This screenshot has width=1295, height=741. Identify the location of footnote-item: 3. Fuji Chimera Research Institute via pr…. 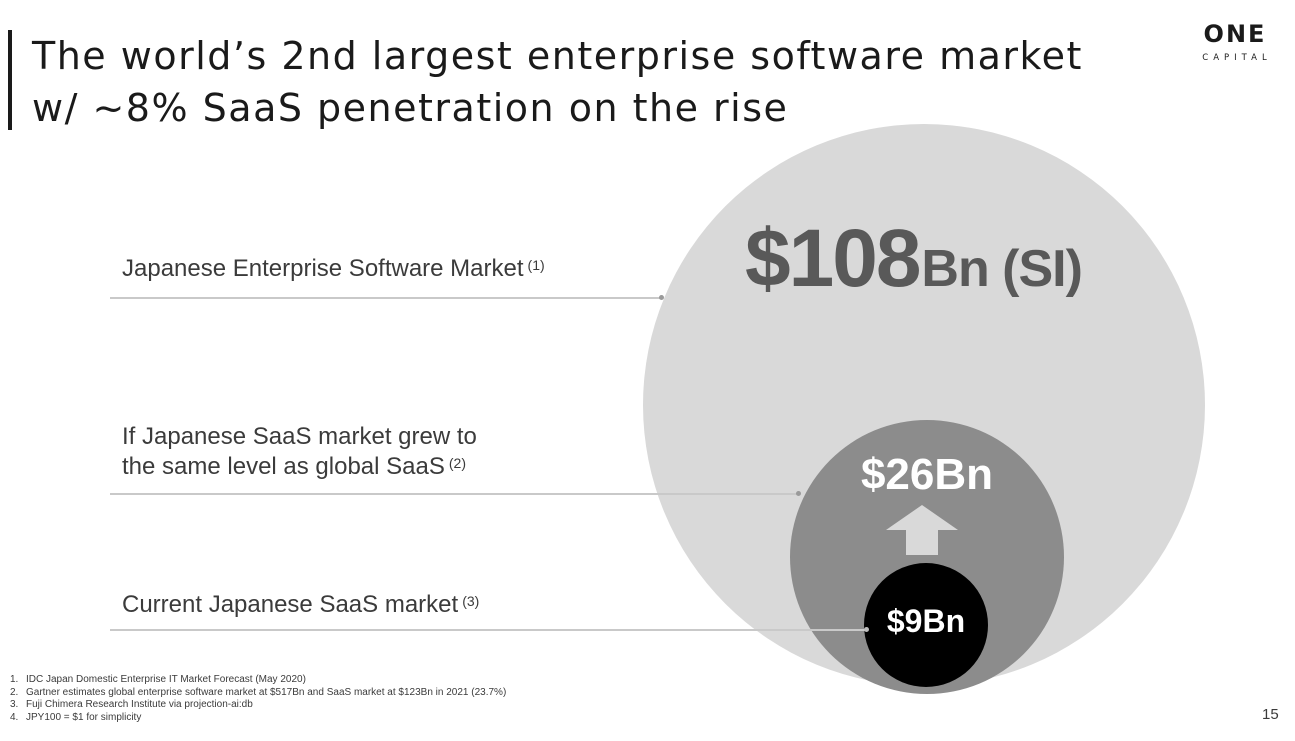
(131, 704).